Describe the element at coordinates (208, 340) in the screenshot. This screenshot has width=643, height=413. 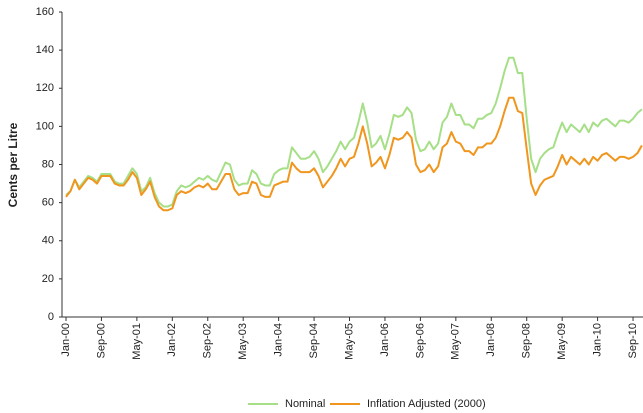
I see `x-tick-label: Sep-02` at that location.